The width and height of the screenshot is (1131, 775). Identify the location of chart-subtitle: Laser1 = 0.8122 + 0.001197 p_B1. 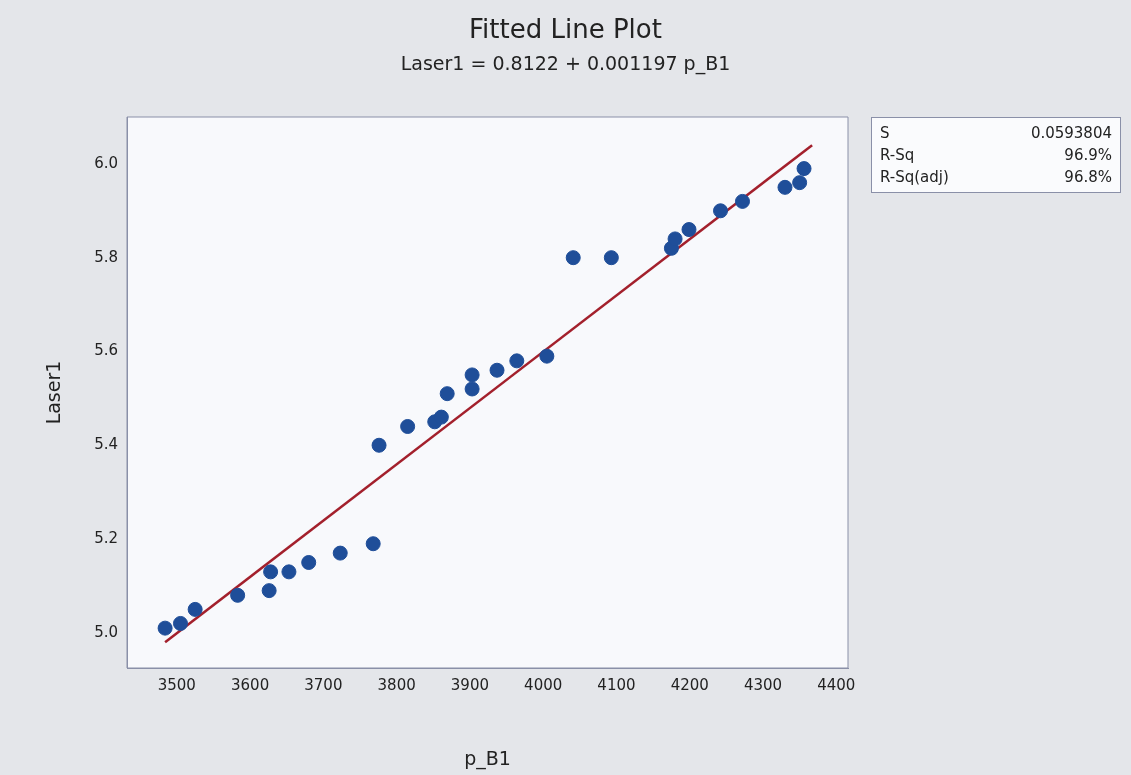
(565, 63).